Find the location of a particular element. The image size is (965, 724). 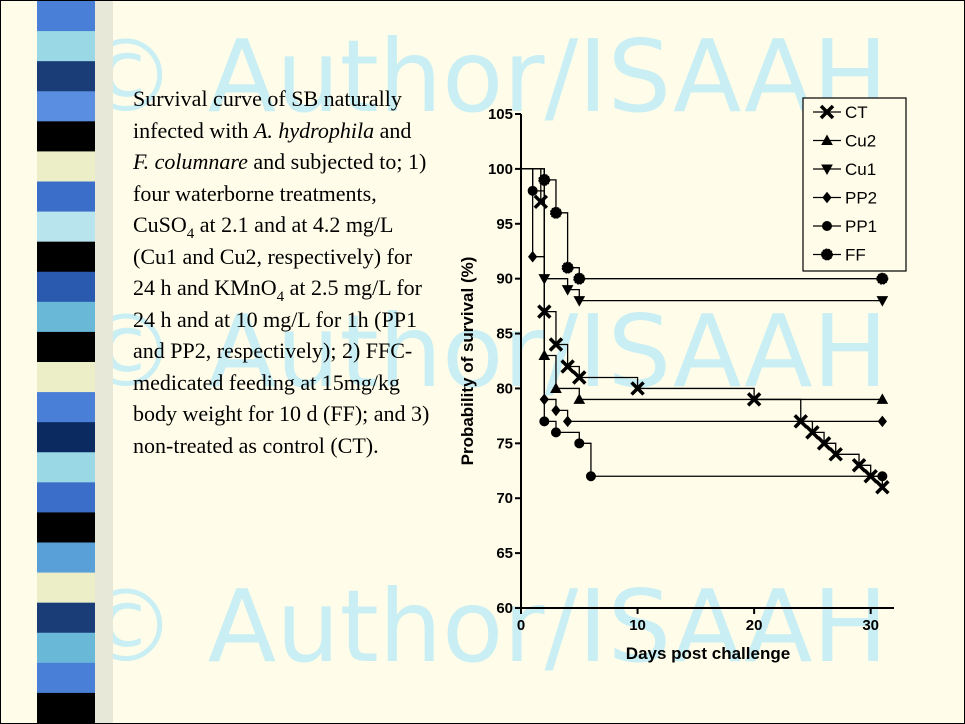

y-tick-label: 95 is located at coordinates (504, 224).